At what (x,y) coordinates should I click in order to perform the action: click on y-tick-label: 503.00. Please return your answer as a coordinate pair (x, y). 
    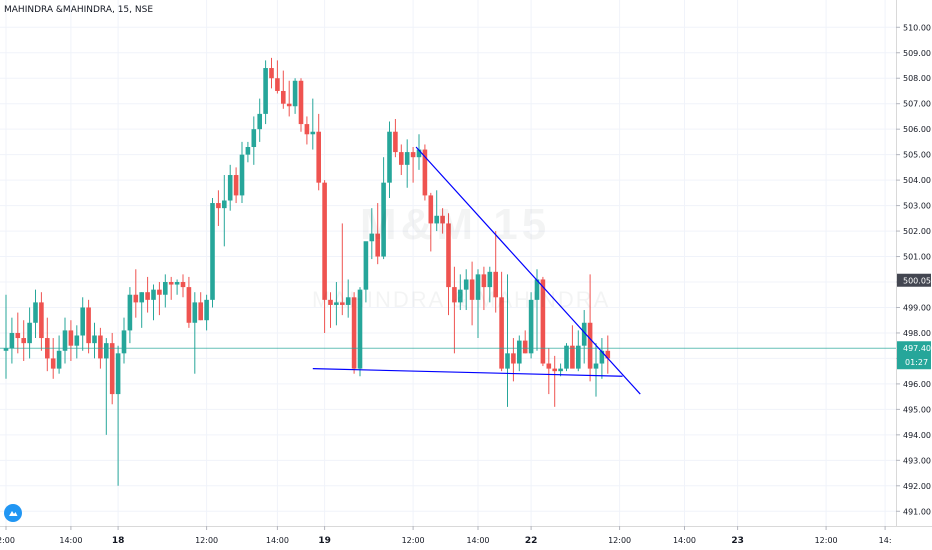
    Looking at the image, I should click on (917, 206).